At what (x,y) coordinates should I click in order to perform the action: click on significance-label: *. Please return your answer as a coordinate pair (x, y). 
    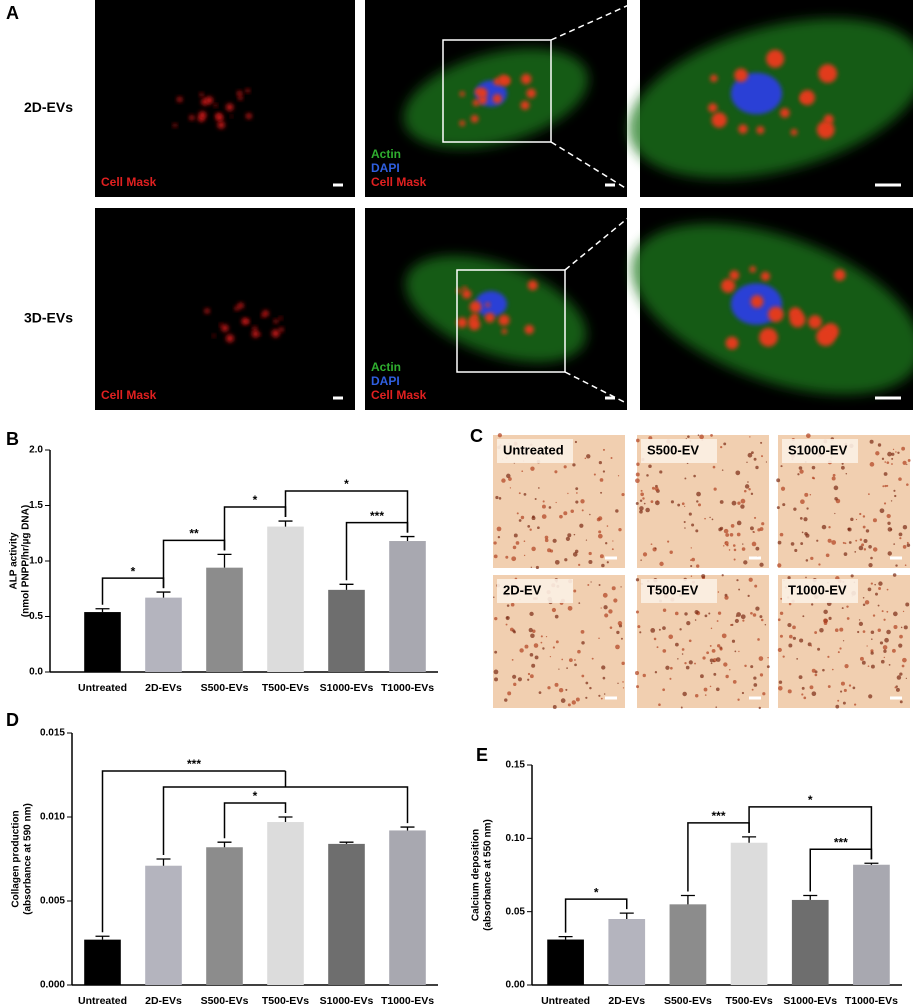
    Looking at the image, I should click on (810, 800).